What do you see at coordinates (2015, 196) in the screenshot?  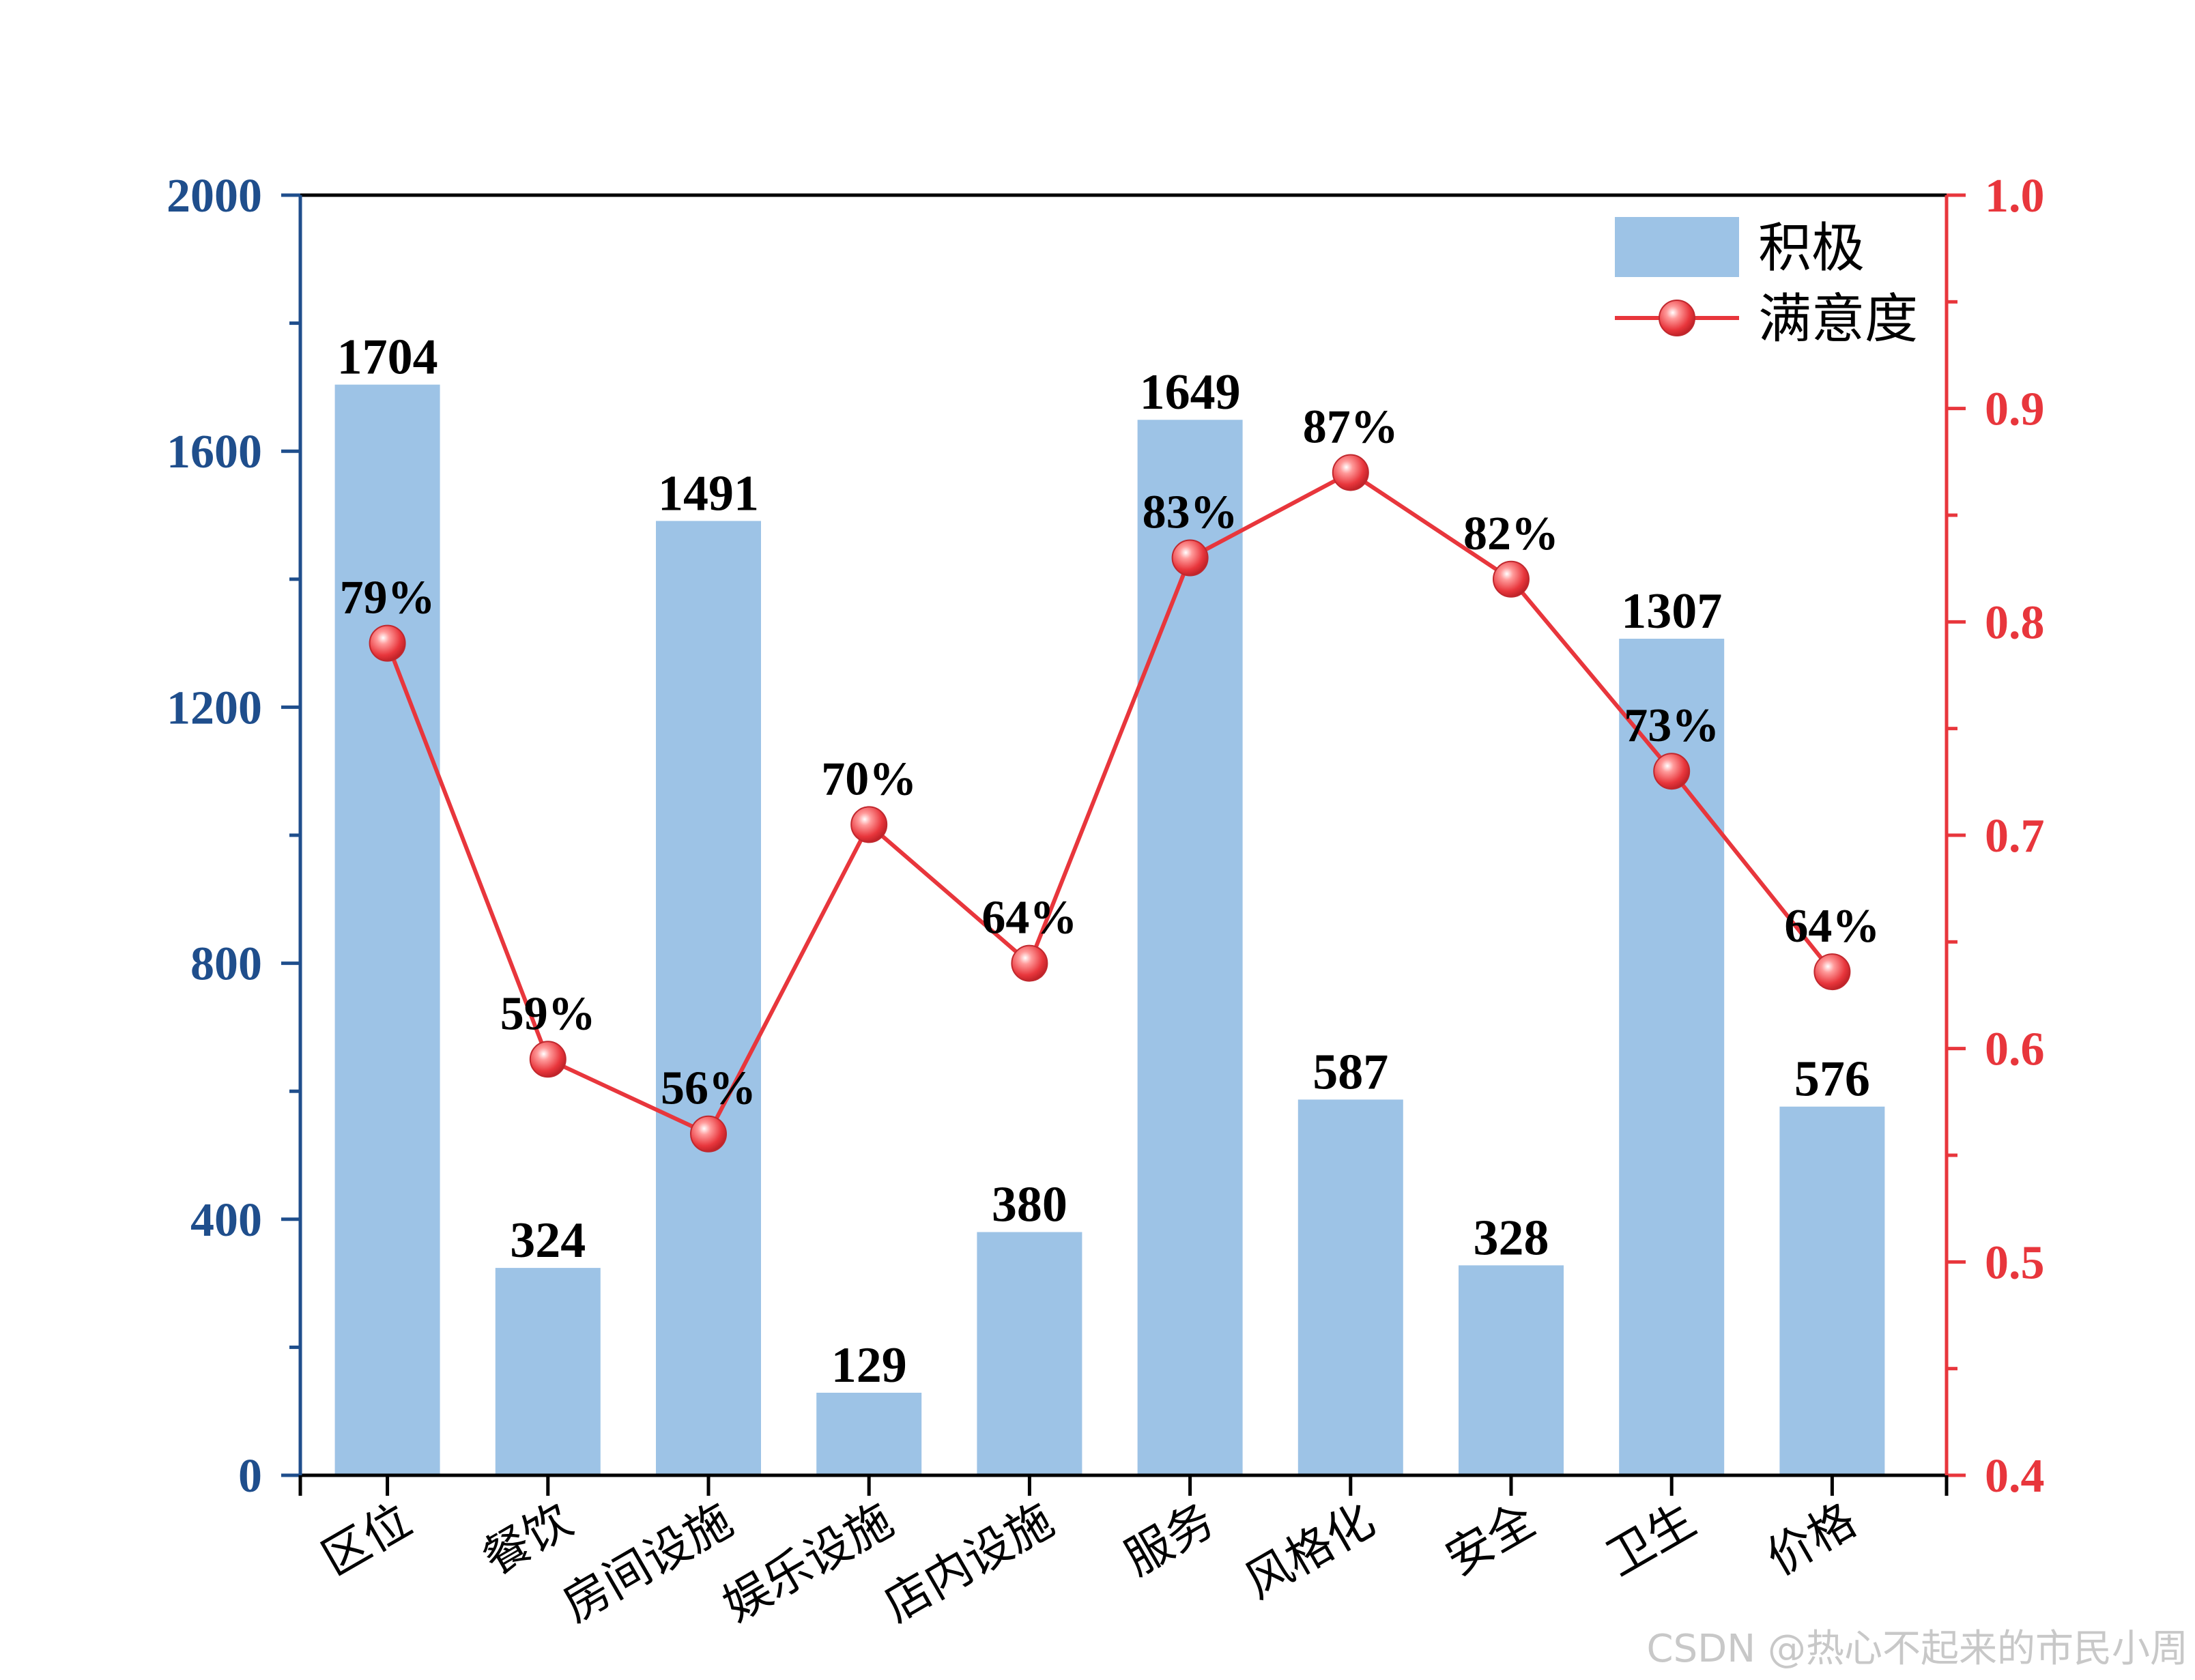 I see `y-right-tick-label: 1.0` at bounding box center [2015, 196].